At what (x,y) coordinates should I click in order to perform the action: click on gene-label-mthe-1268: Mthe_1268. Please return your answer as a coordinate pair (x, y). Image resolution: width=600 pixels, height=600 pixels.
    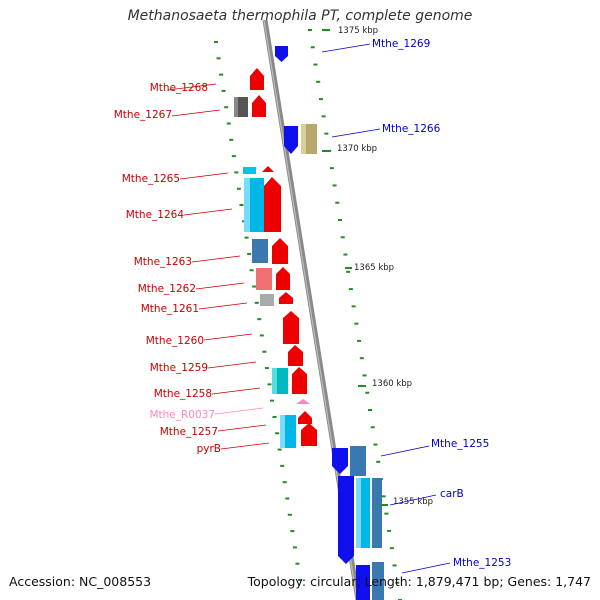
    Looking at the image, I should click on (179, 88).